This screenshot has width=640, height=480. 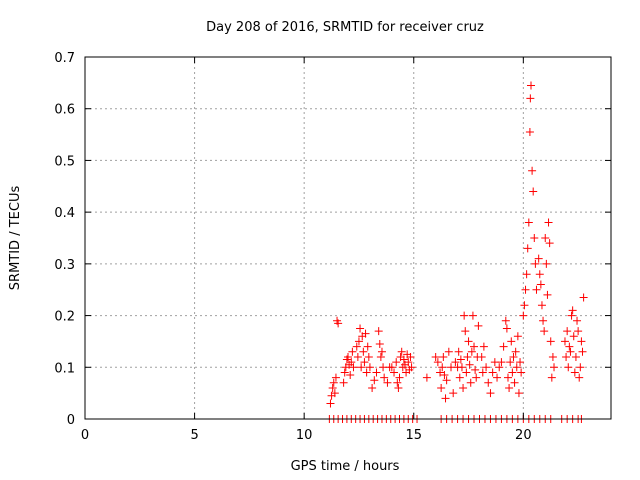 What do you see at coordinates (413, 435) in the screenshot?
I see `x-tick-label: 15` at bounding box center [413, 435].